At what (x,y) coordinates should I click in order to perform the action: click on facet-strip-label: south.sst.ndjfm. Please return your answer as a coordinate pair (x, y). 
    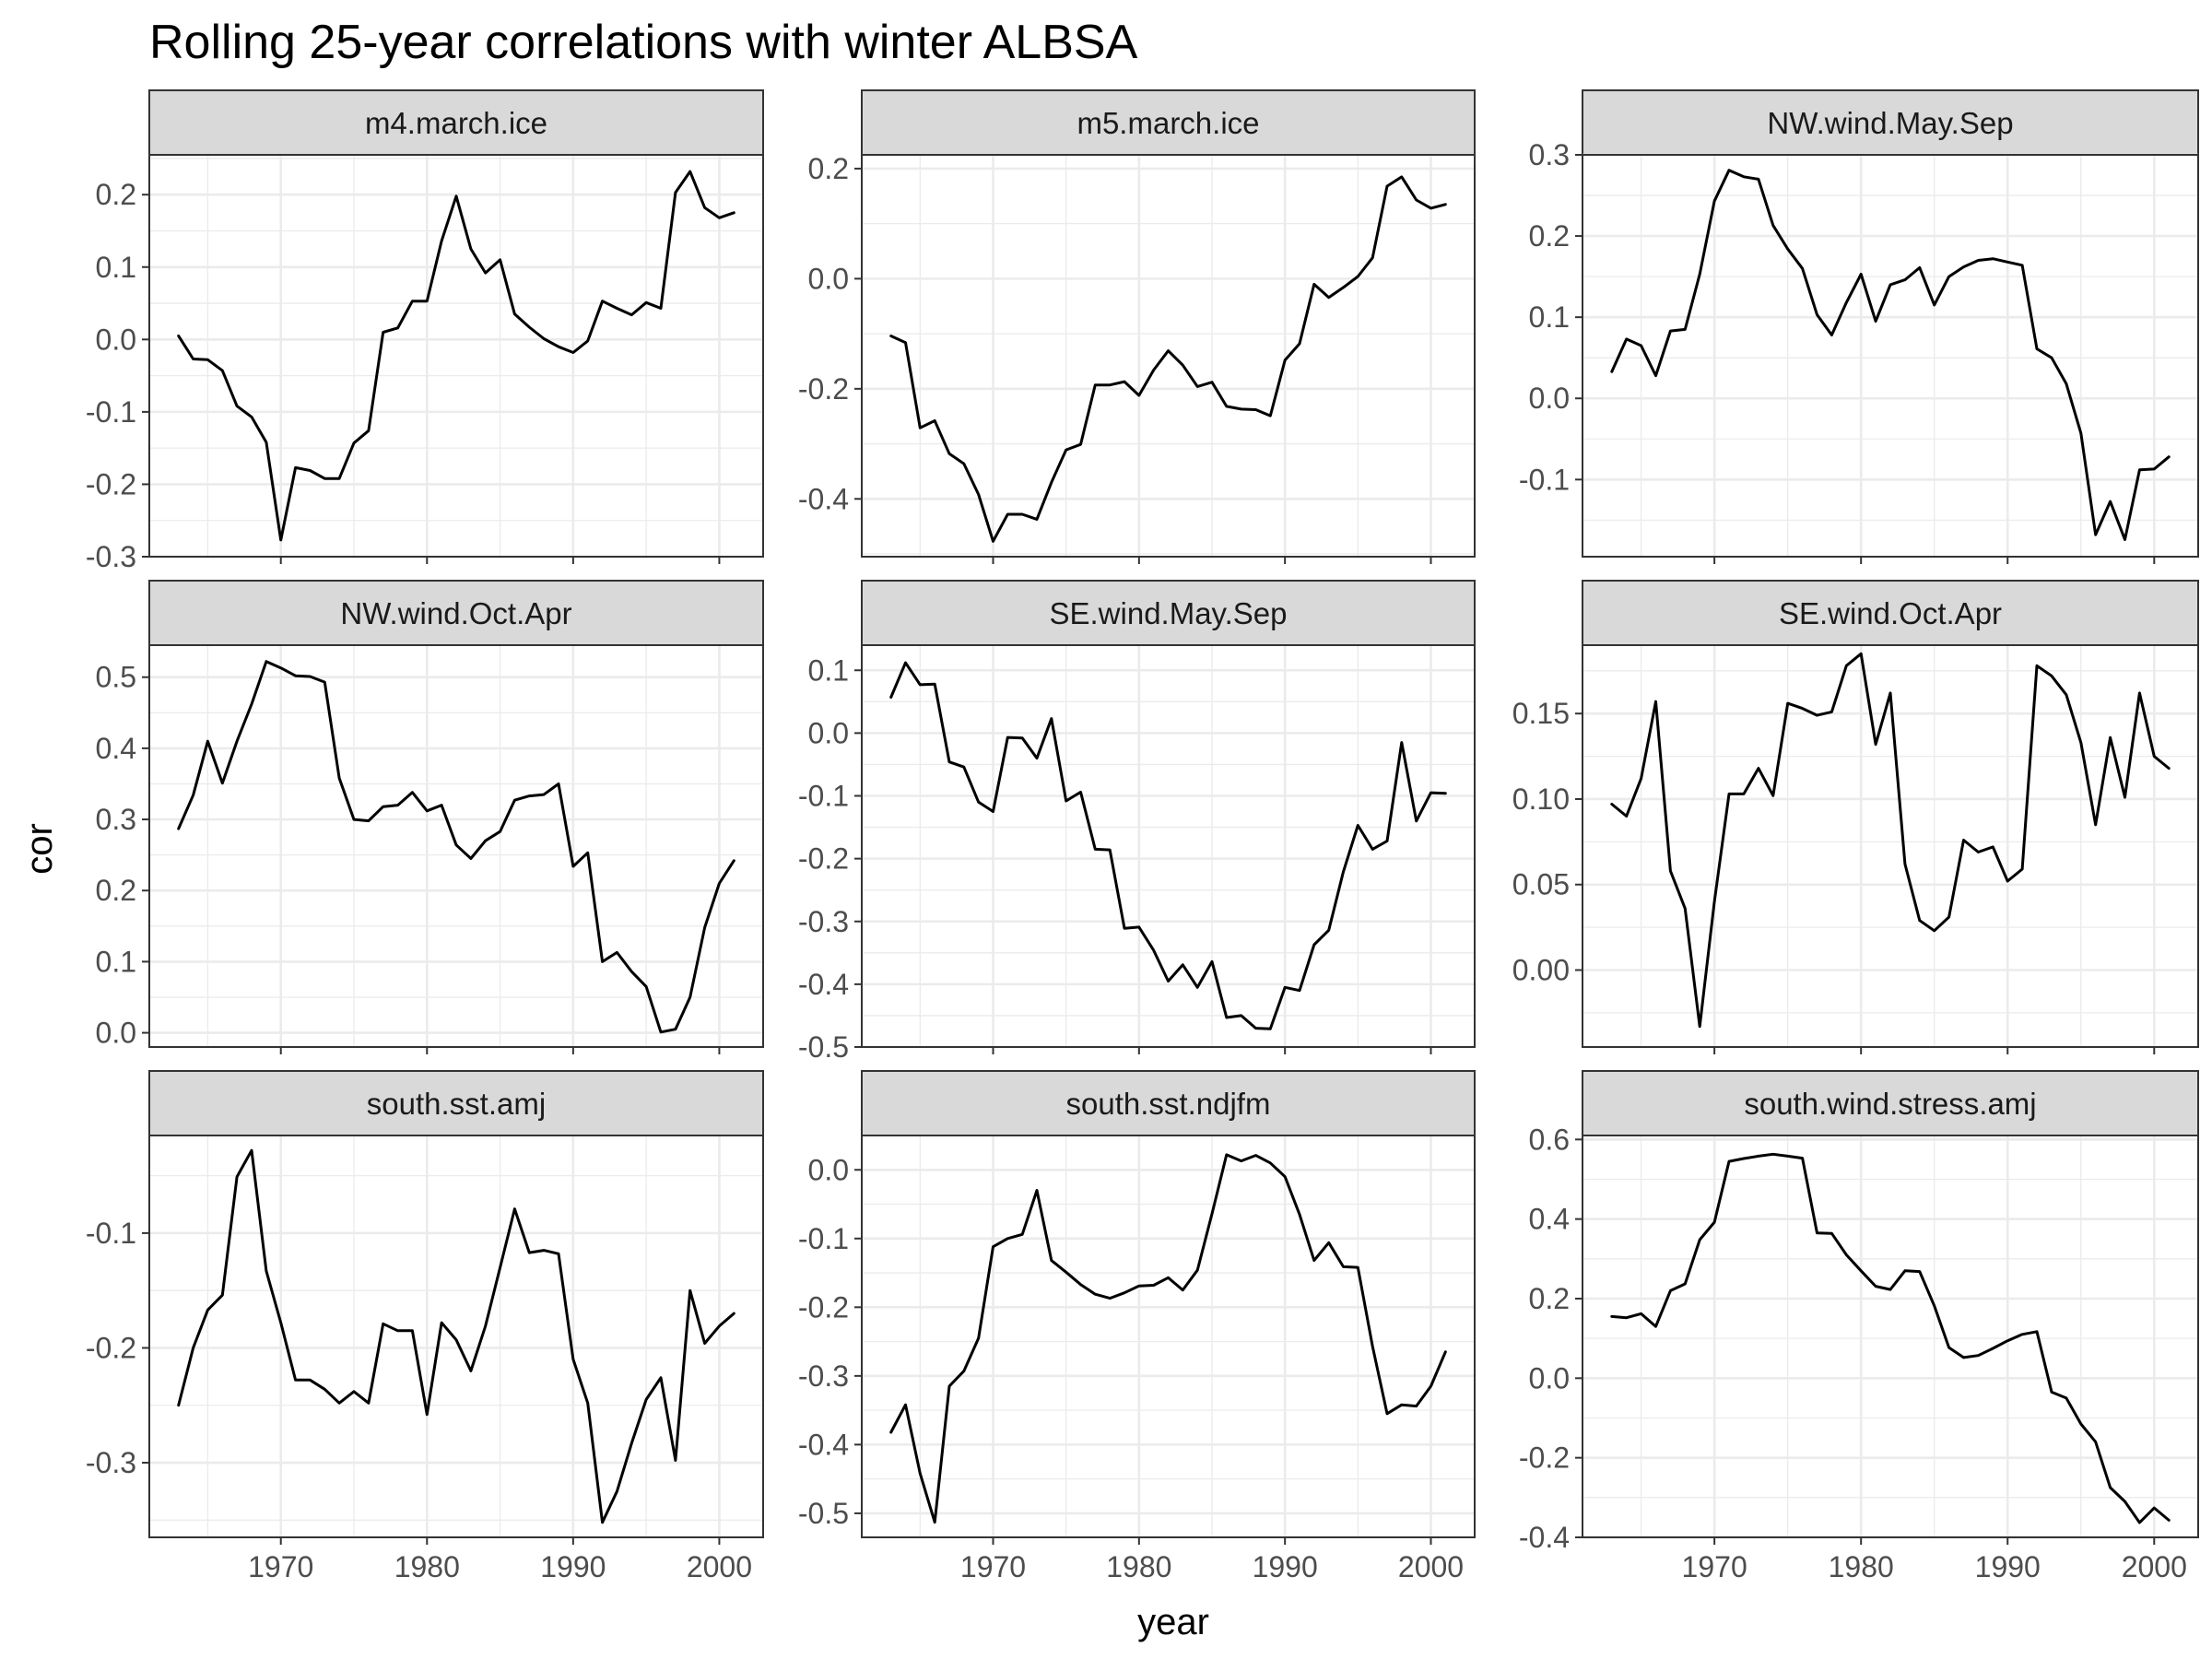
    Looking at the image, I should click on (1168, 1104).